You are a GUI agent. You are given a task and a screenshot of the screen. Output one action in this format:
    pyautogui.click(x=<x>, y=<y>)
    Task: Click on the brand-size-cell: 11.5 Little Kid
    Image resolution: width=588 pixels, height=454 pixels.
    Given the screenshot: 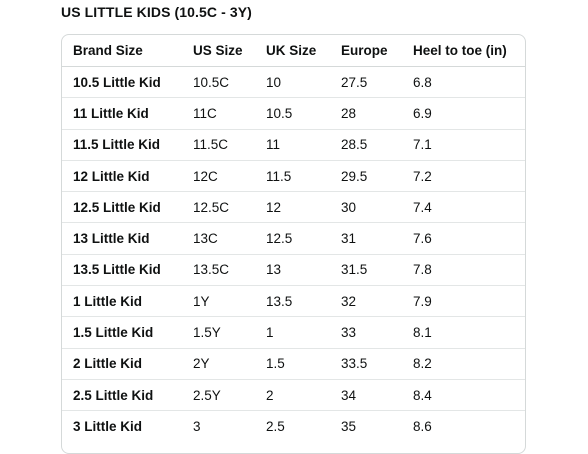 What is the action you would take?
    pyautogui.click(x=122, y=145)
    